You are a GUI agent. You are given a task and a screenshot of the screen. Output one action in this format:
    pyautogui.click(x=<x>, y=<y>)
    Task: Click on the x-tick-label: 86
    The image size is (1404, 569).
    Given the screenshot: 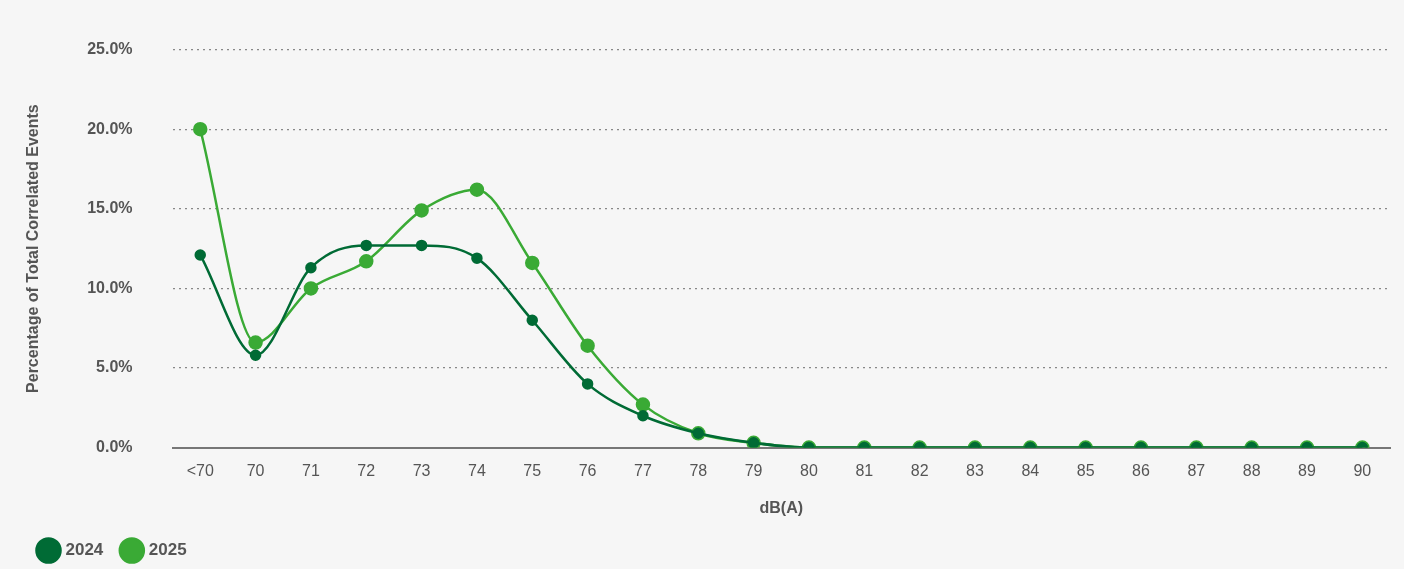 What is the action you would take?
    pyautogui.click(x=1141, y=470)
    